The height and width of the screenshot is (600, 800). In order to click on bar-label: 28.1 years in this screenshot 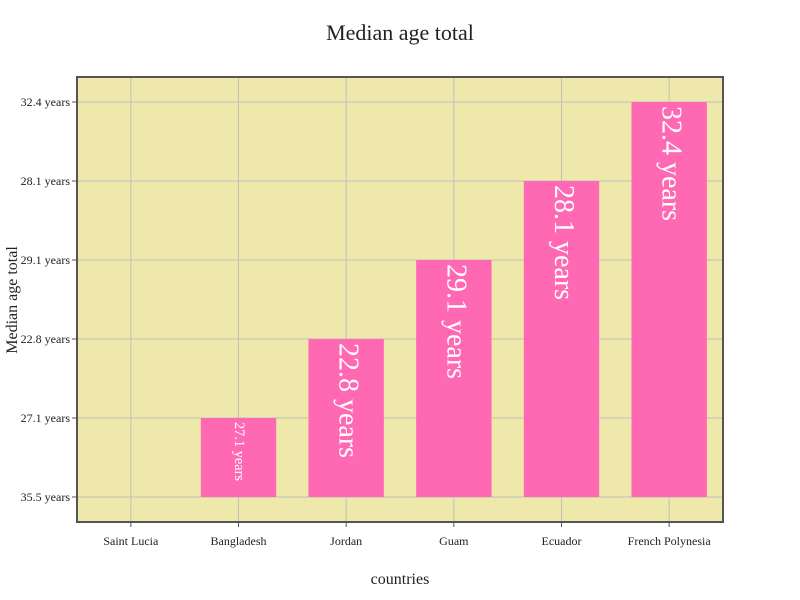, I will do `click(563, 242)`.